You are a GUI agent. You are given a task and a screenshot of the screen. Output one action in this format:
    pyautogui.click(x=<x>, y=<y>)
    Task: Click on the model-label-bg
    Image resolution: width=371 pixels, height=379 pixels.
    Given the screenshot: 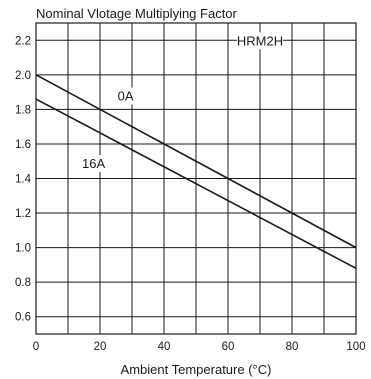 What is the action you would take?
    pyautogui.click(x=260, y=41)
    